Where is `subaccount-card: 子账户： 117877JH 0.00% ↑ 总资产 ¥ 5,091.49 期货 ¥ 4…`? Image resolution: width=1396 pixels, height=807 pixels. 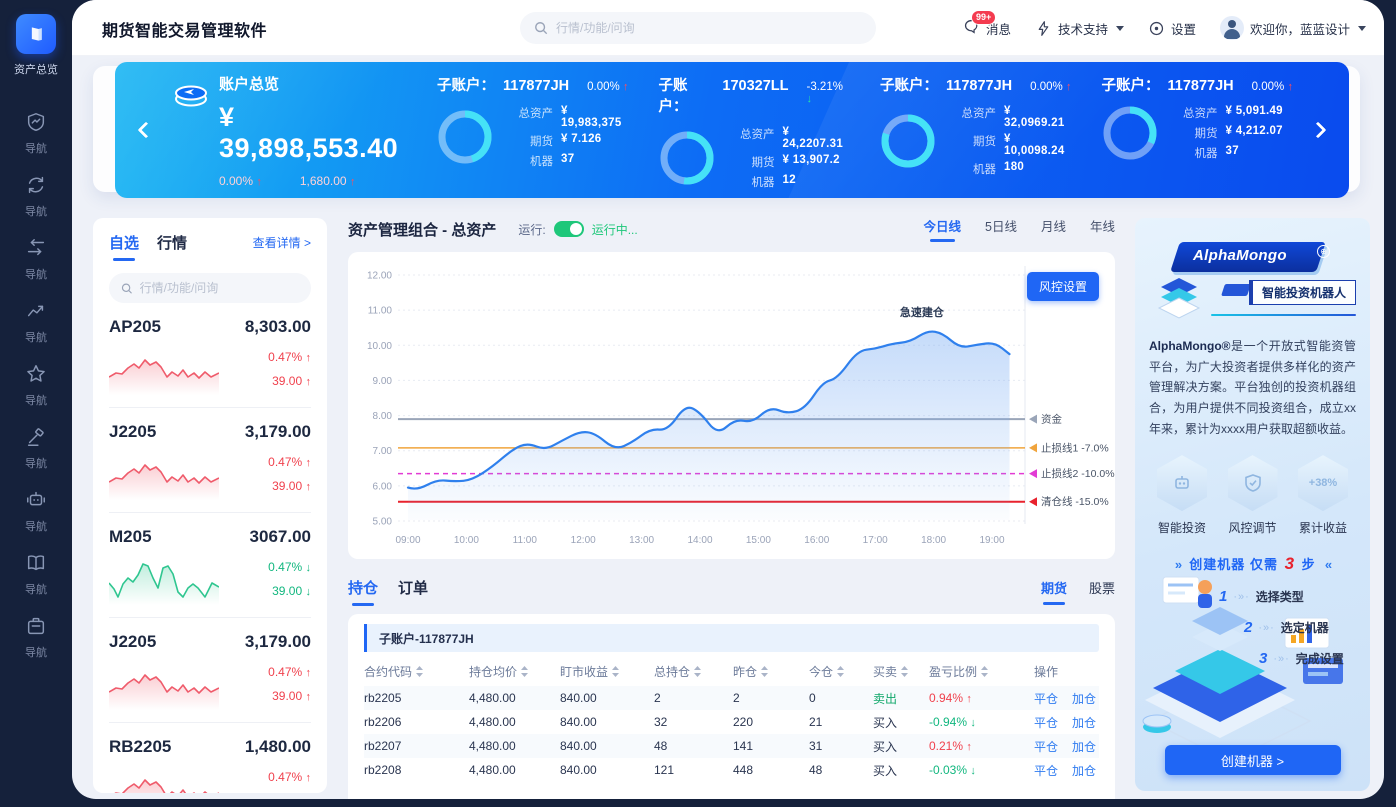
subaccount-card: 子账户： 117877JH 0.00% ↑ 总资产 ¥ 5,091.49 期货 ¥ 4… is located at coordinates (1197, 119).